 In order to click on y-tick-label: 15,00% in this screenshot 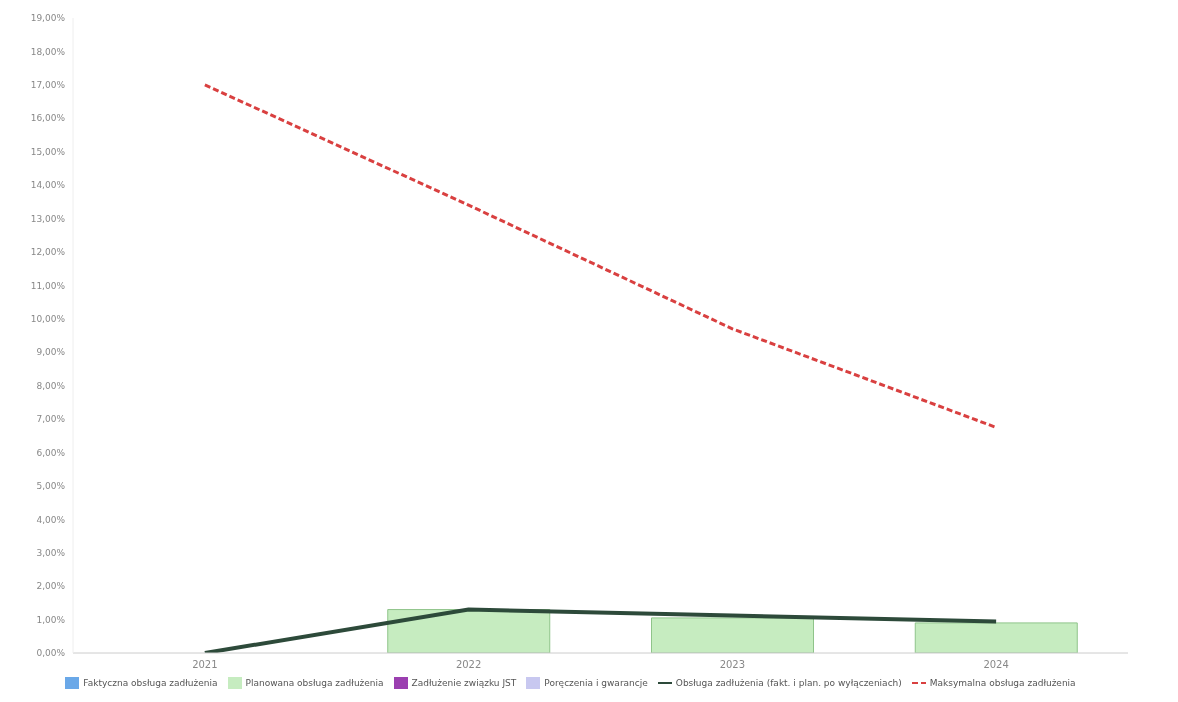, I will do `click(48, 151)`.